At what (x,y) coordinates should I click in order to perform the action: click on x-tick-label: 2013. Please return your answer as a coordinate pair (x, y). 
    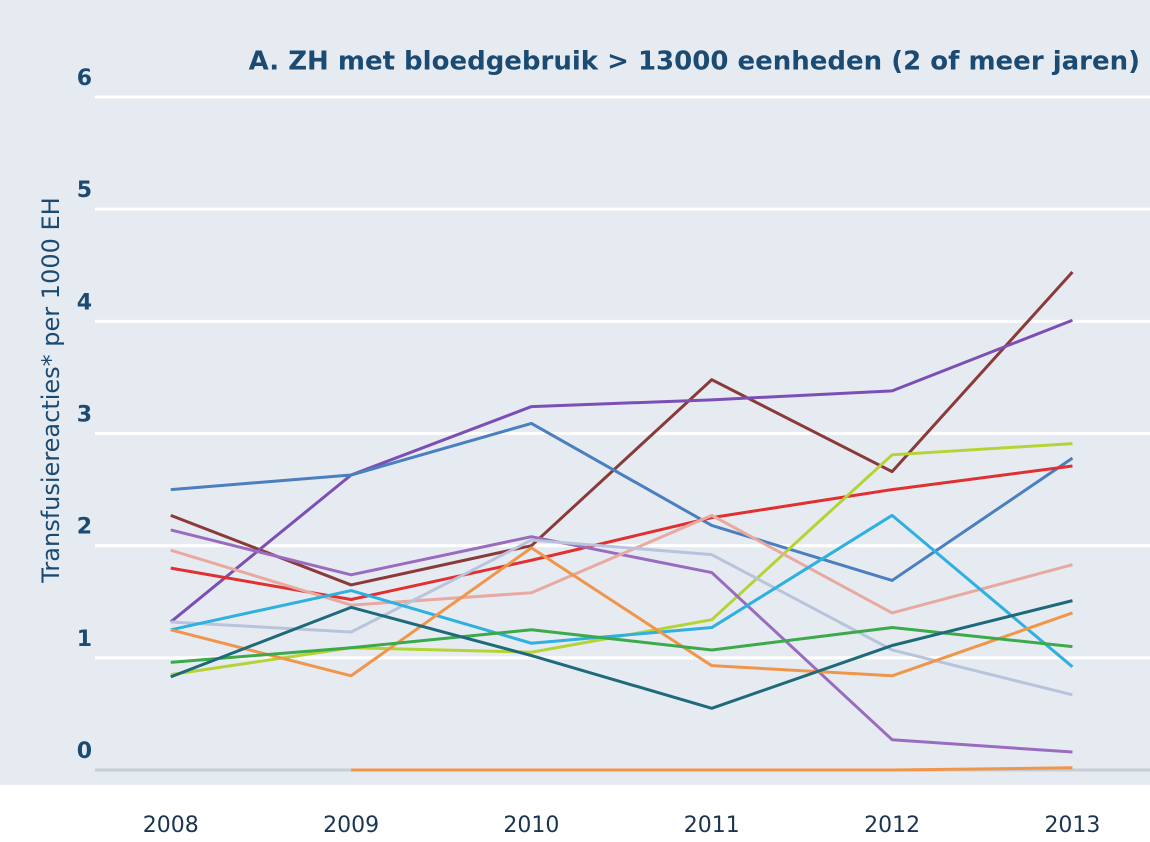
    Looking at the image, I should click on (1072, 825).